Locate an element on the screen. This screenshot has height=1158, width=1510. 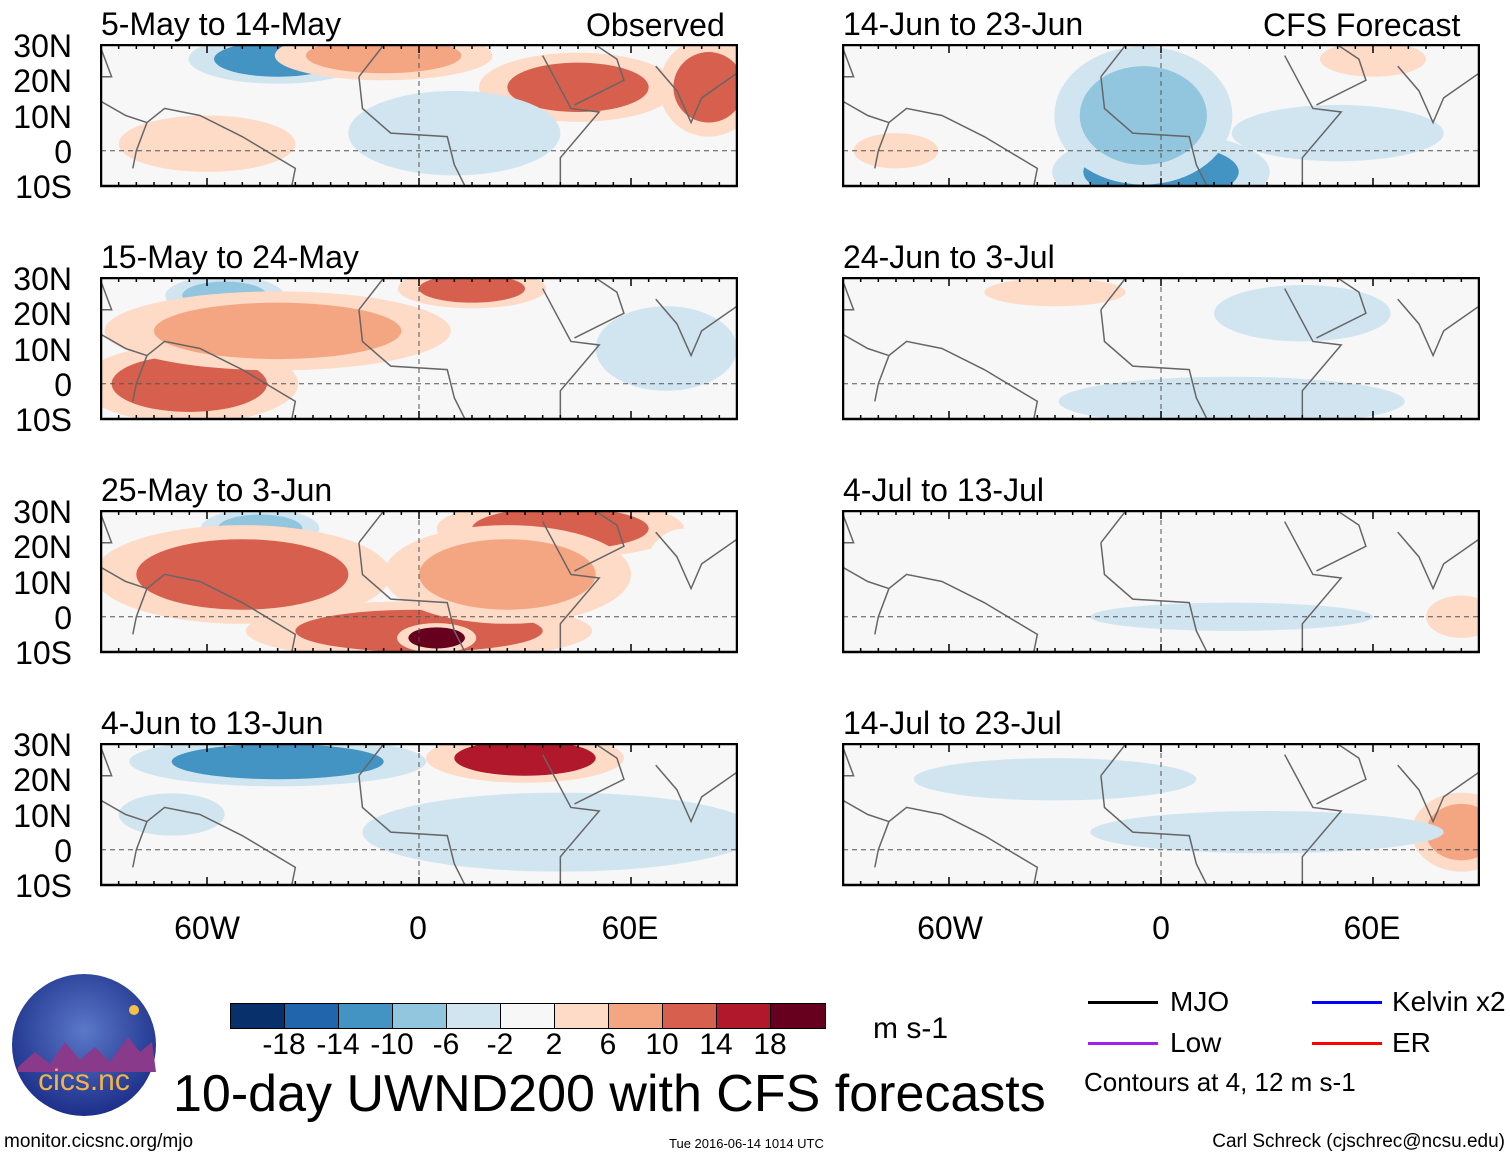
footer-timestamp: Tue 2016-06-14 1014 UTC is located at coordinates (746, 1143).